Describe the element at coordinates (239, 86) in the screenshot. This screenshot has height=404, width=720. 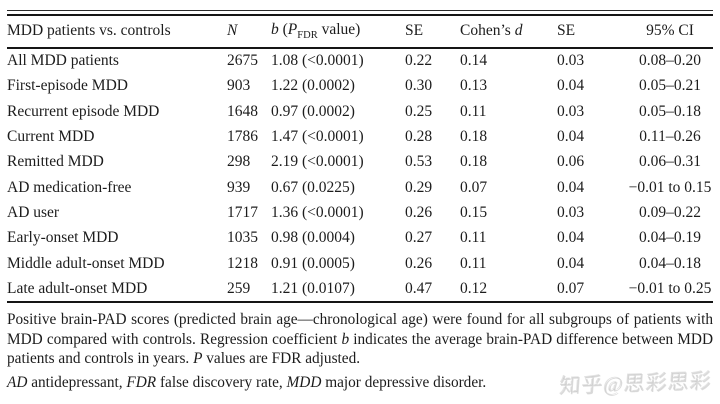
I see `cell-n: 903` at that location.